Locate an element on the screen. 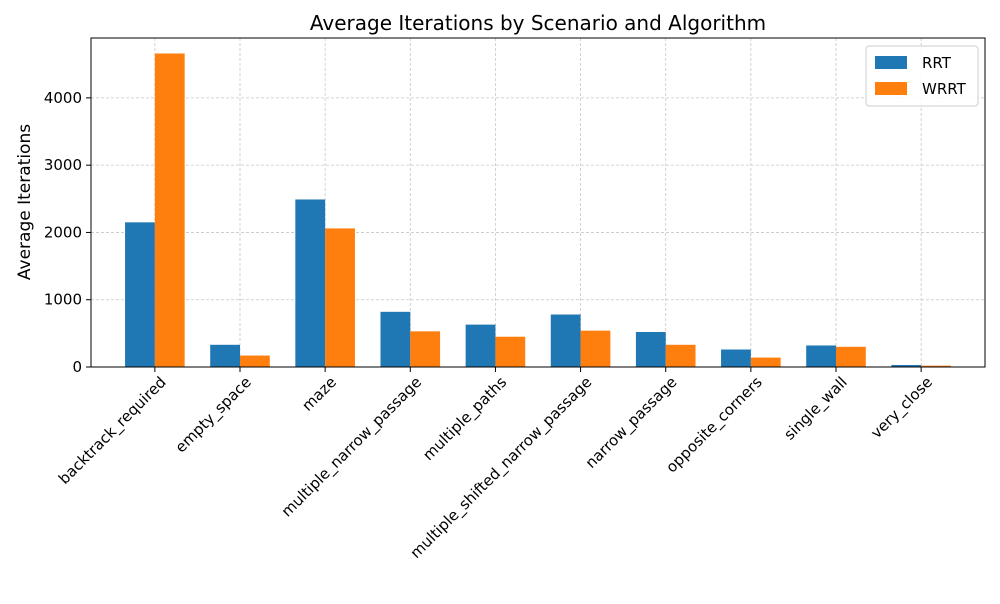 The width and height of the screenshot is (1000, 604). x-tick-label: multiple_paths is located at coordinates (465, 419).